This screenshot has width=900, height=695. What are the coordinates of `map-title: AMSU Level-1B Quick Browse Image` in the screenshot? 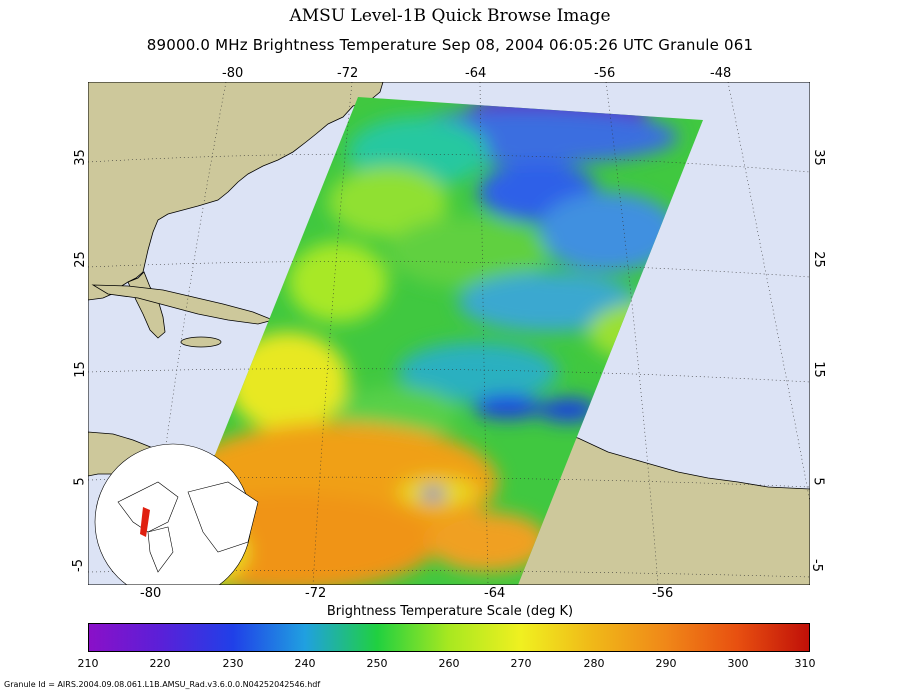 It's located at (450, 16).